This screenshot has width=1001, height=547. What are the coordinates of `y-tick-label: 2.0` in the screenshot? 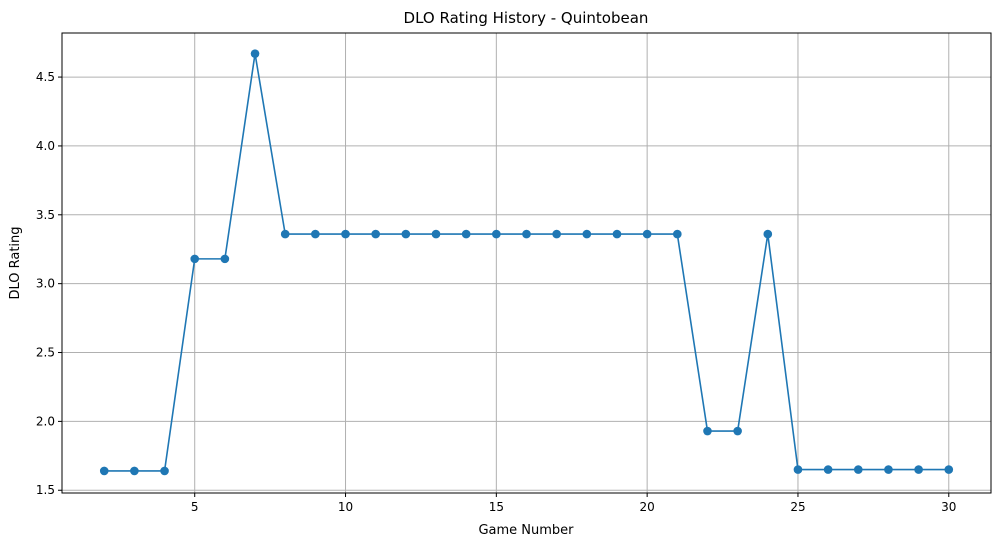 It's located at (45, 421).